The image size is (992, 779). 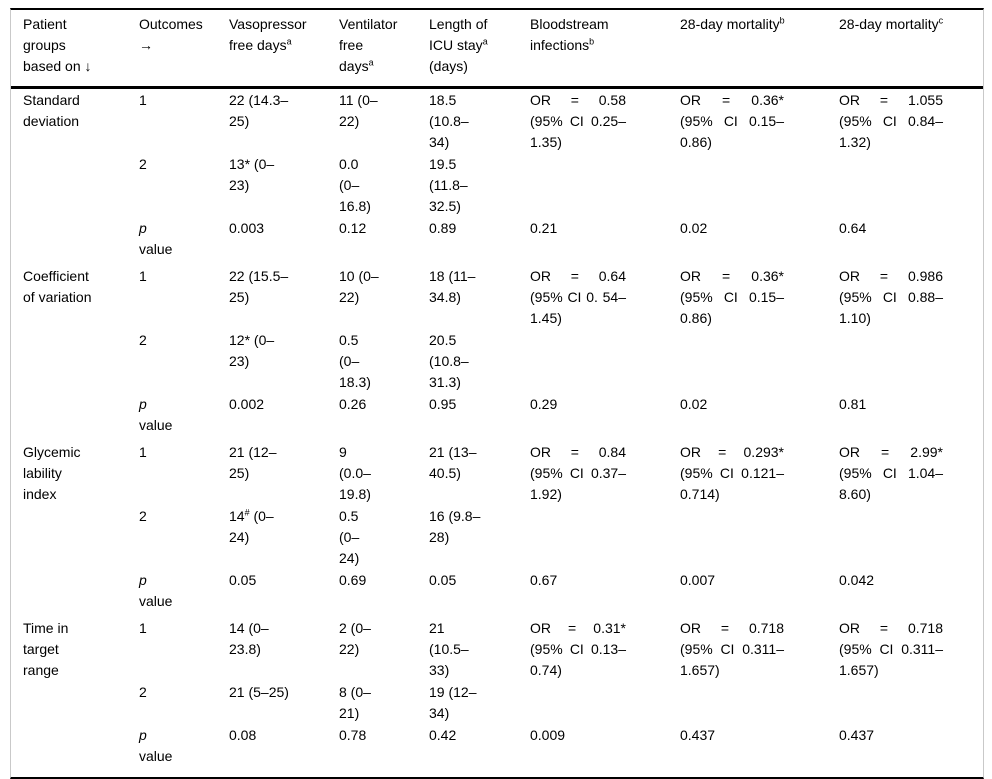 What do you see at coordinates (355, 702) in the screenshot?
I see `cell-ventilator-free-days: 8 (0–21)` at bounding box center [355, 702].